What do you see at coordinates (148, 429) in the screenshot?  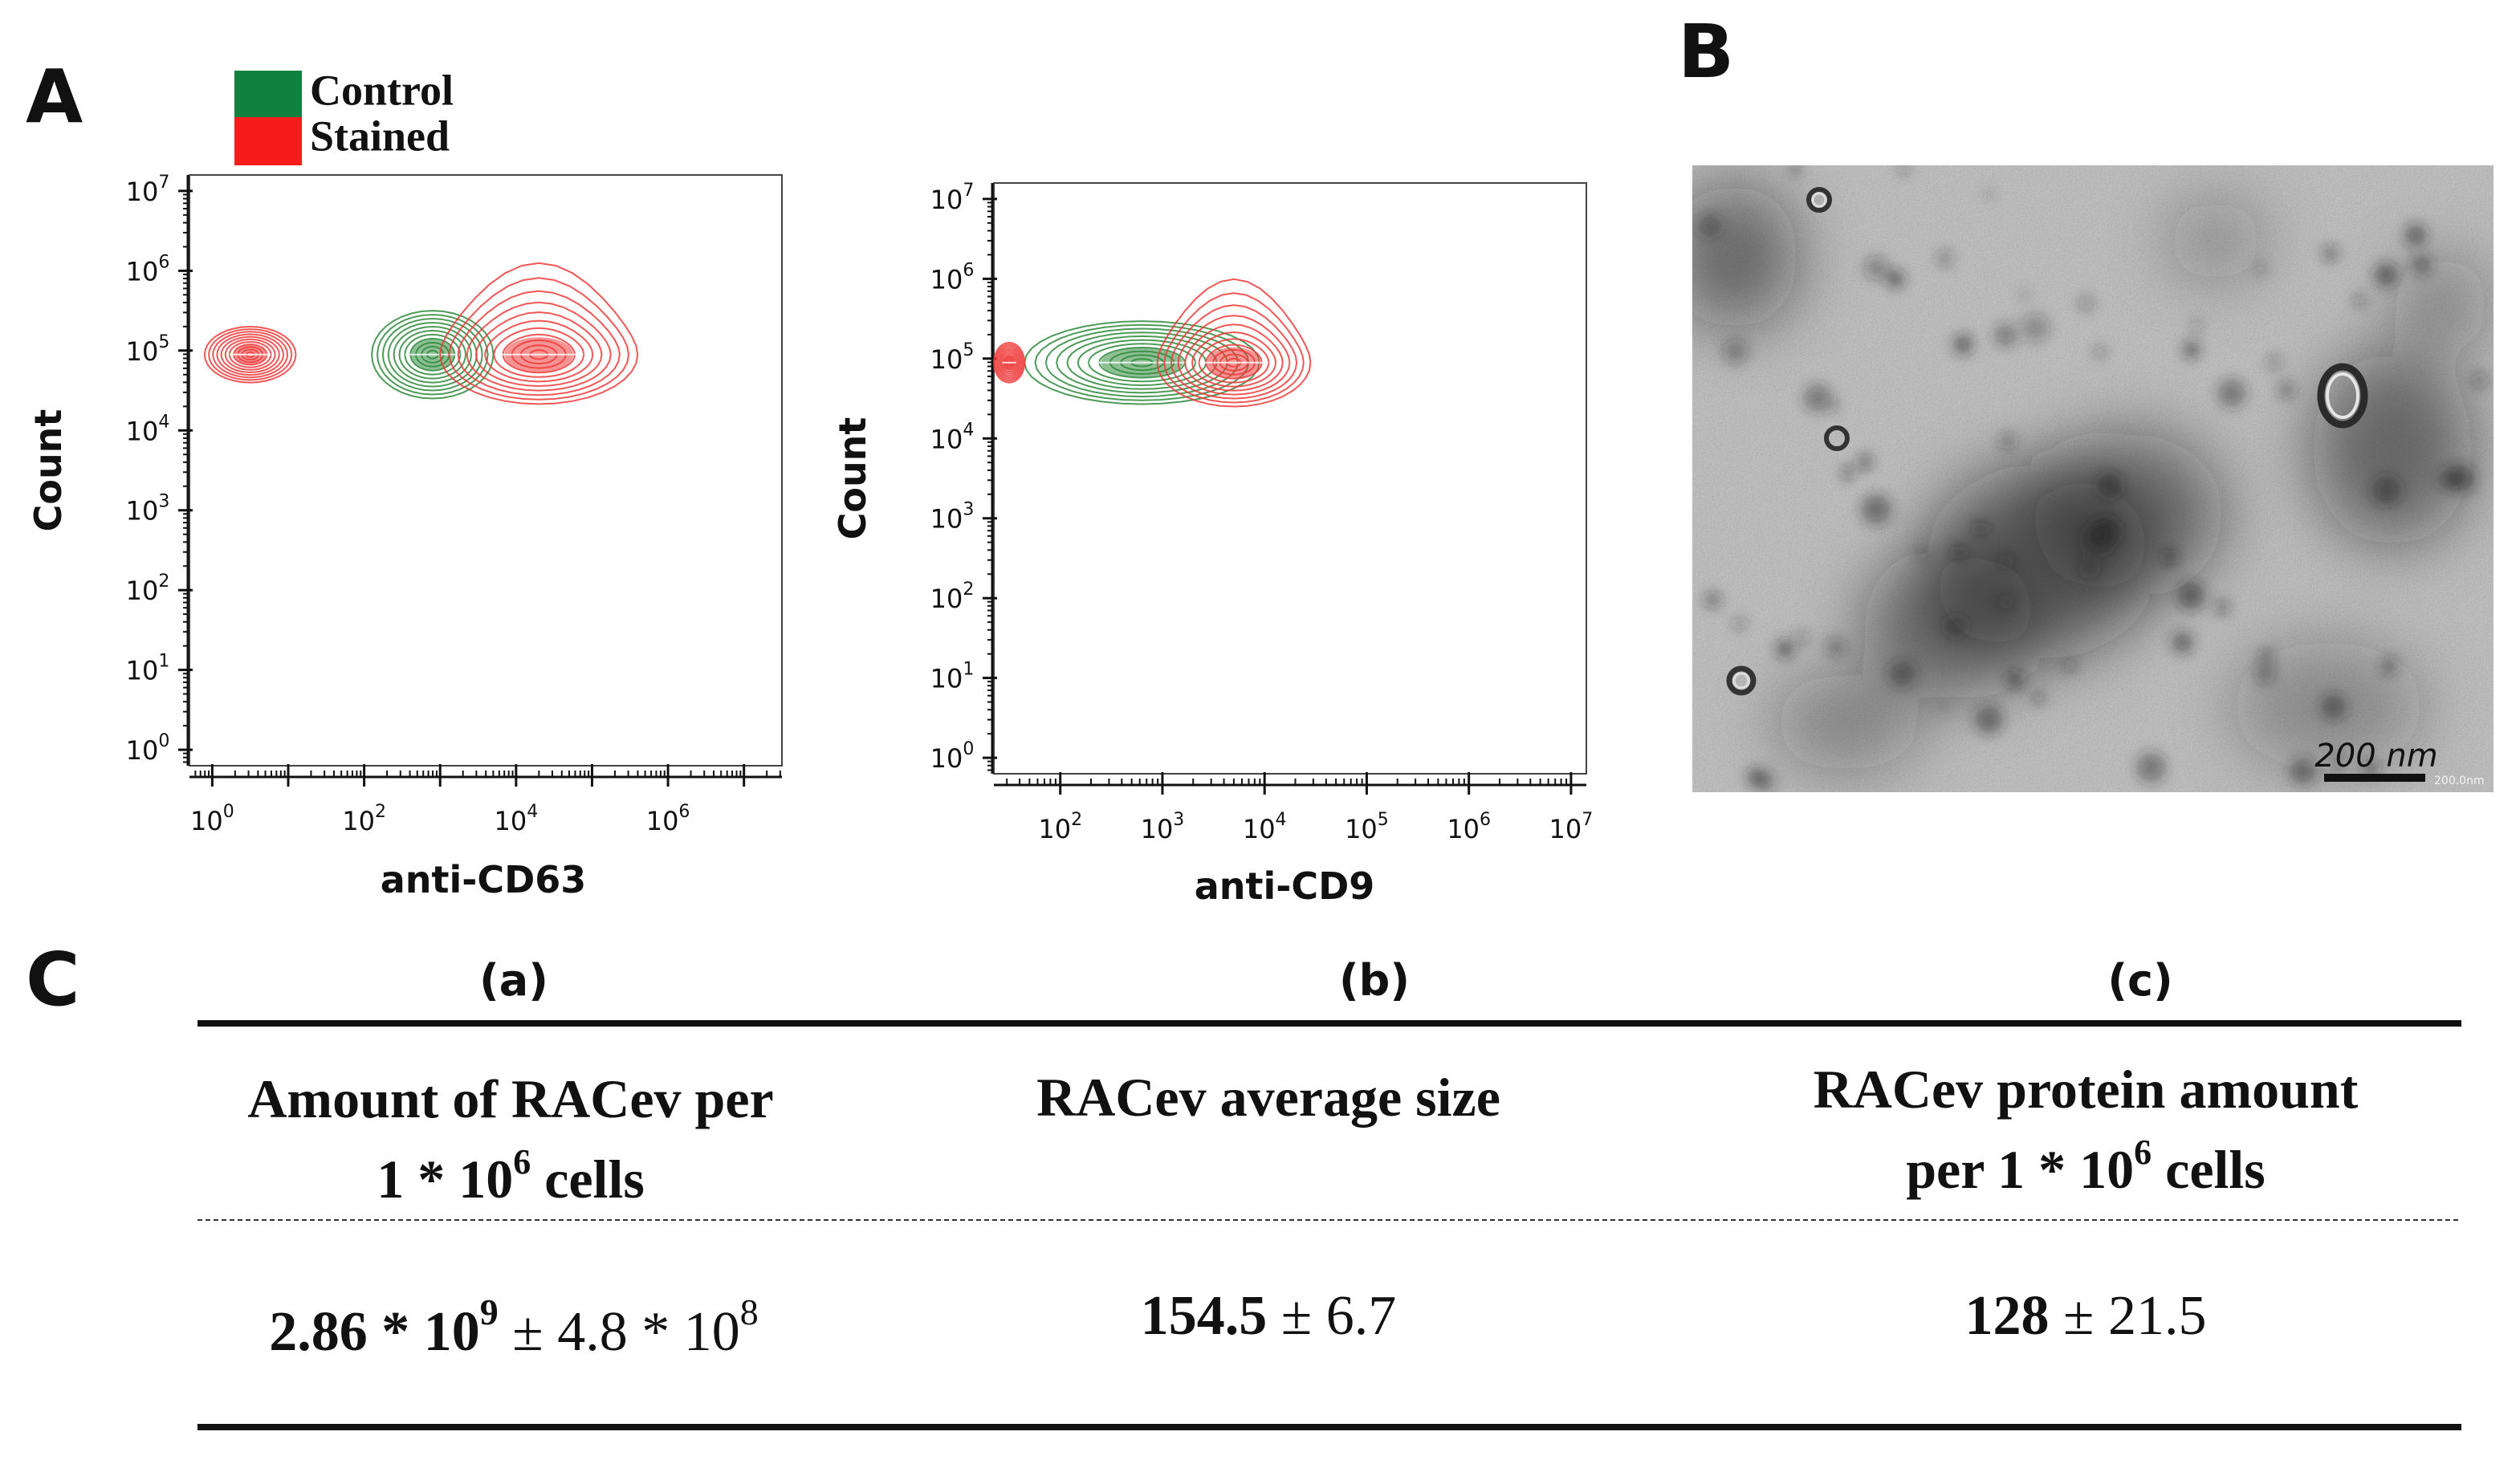 I see `plot1-y-tick-label: 104` at bounding box center [148, 429].